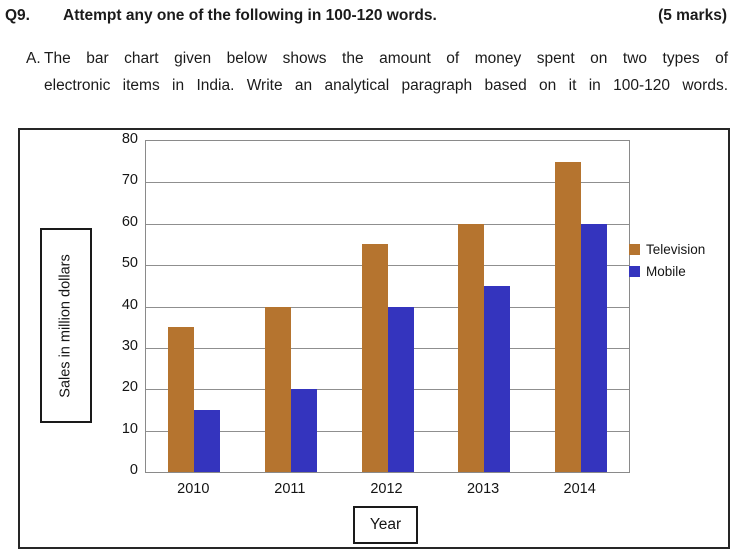  Describe the element at coordinates (593, 347) in the screenshot. I see `bar-mobile-2014` at that location.